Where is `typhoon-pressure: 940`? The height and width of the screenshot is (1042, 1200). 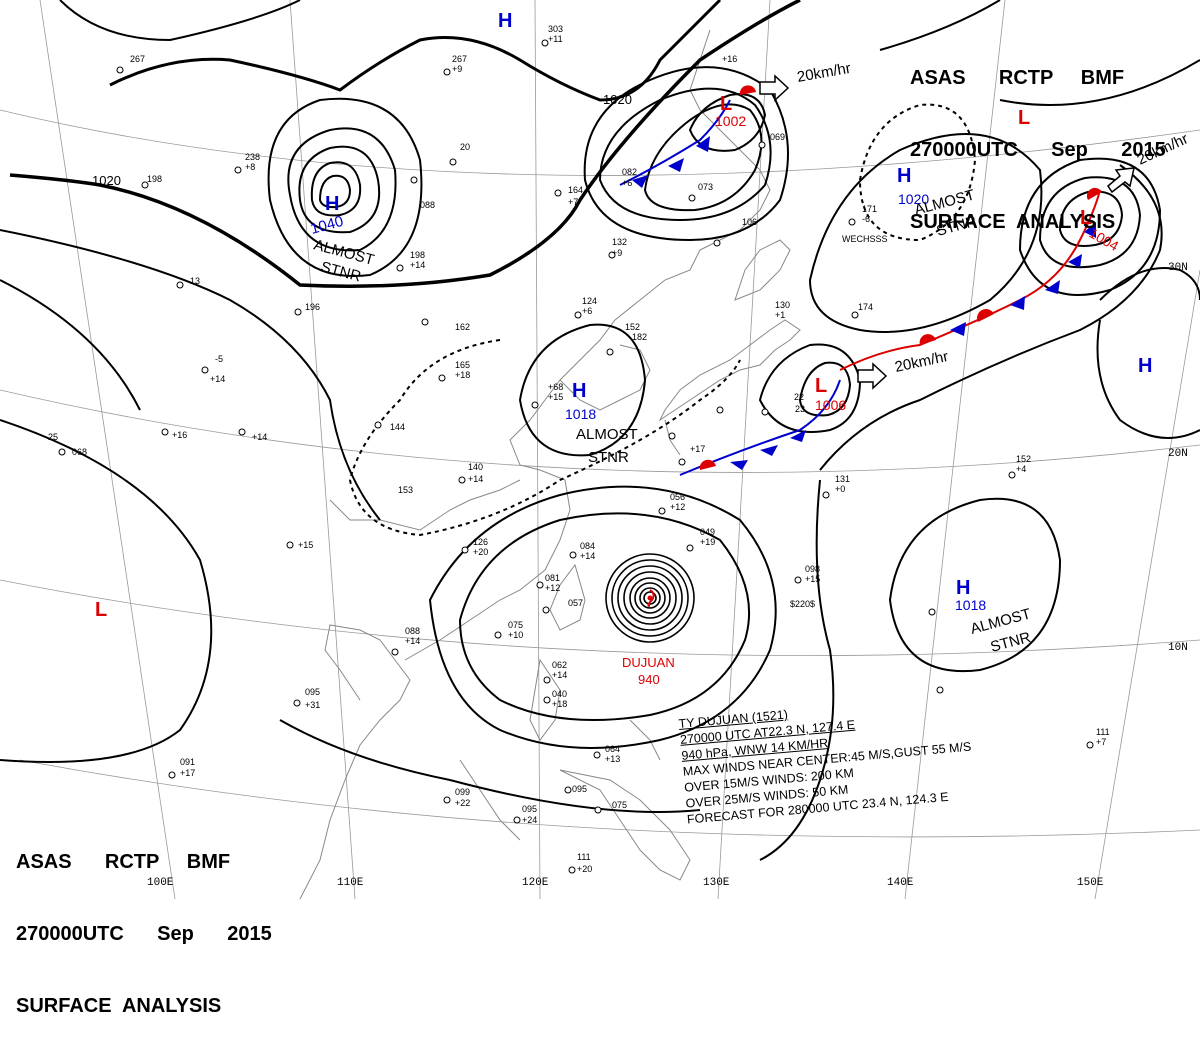 typhoon-pressure: 940 is located at coordinates (649, 679).